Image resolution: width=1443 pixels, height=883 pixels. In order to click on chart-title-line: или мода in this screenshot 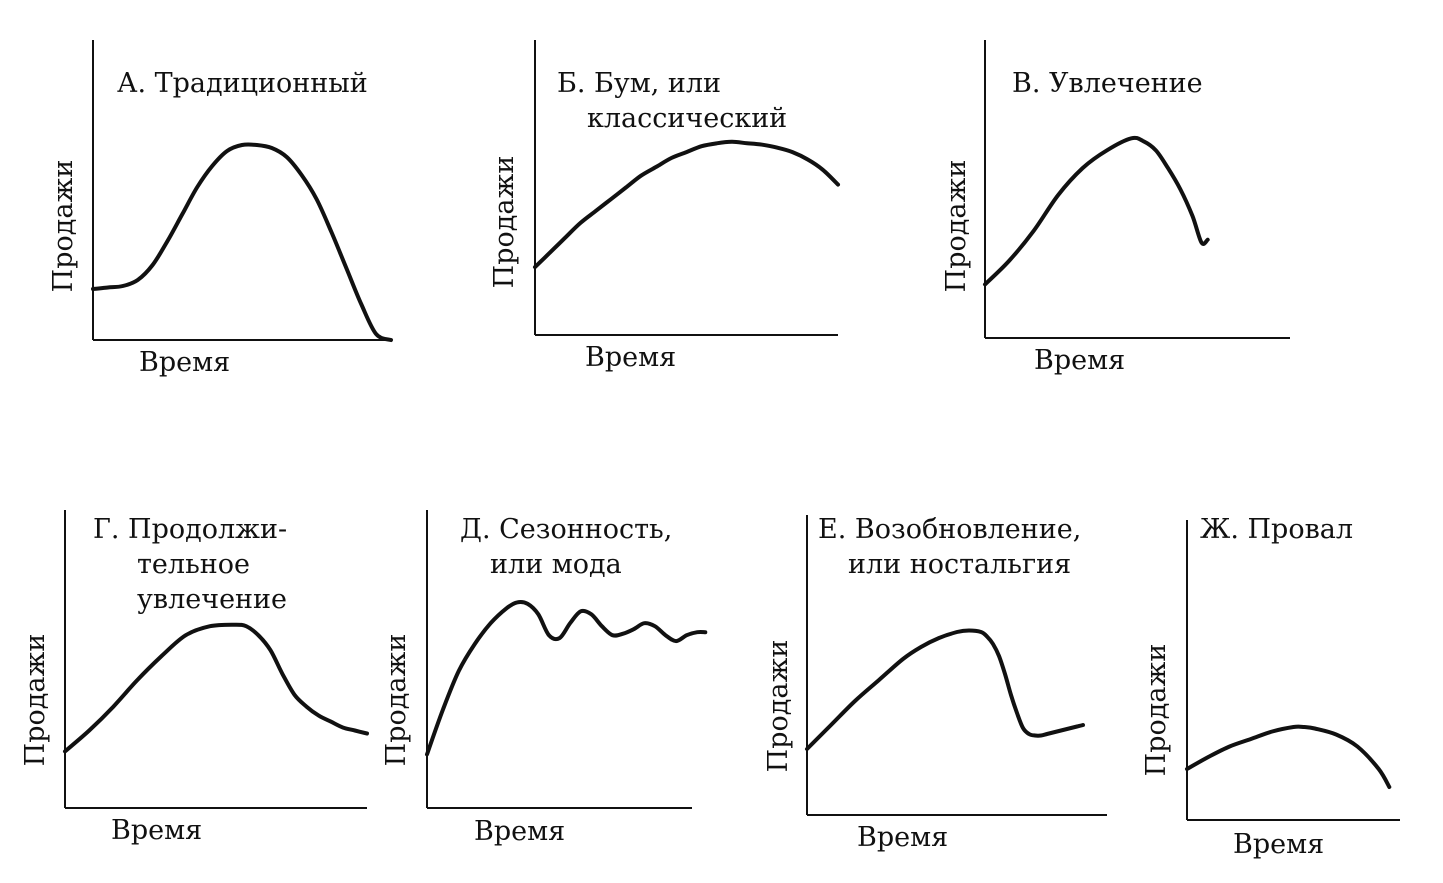, I will do `click(556, 564)`.